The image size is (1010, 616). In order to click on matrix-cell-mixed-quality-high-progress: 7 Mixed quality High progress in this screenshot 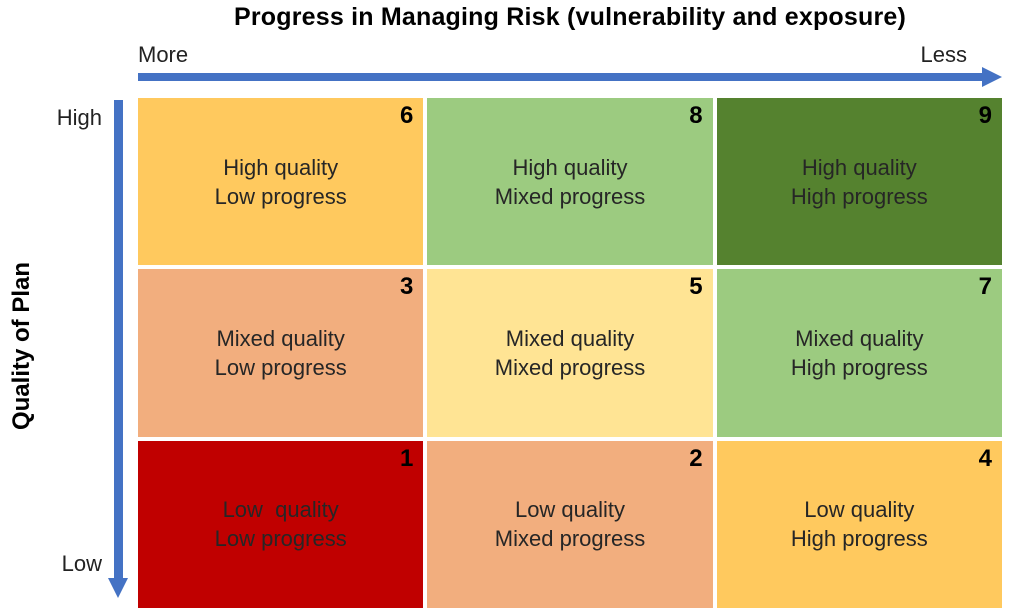, I will do `click(859, 353)`.